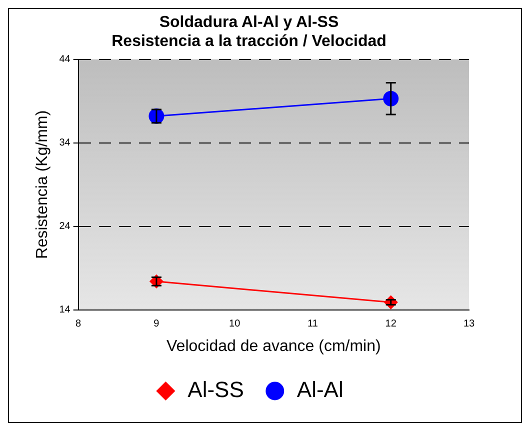 This screenshot has width=530, height=431. Describe the element at coordinates (79, 324) in the screenshot. I see `x-tick-label: 8` at that location.